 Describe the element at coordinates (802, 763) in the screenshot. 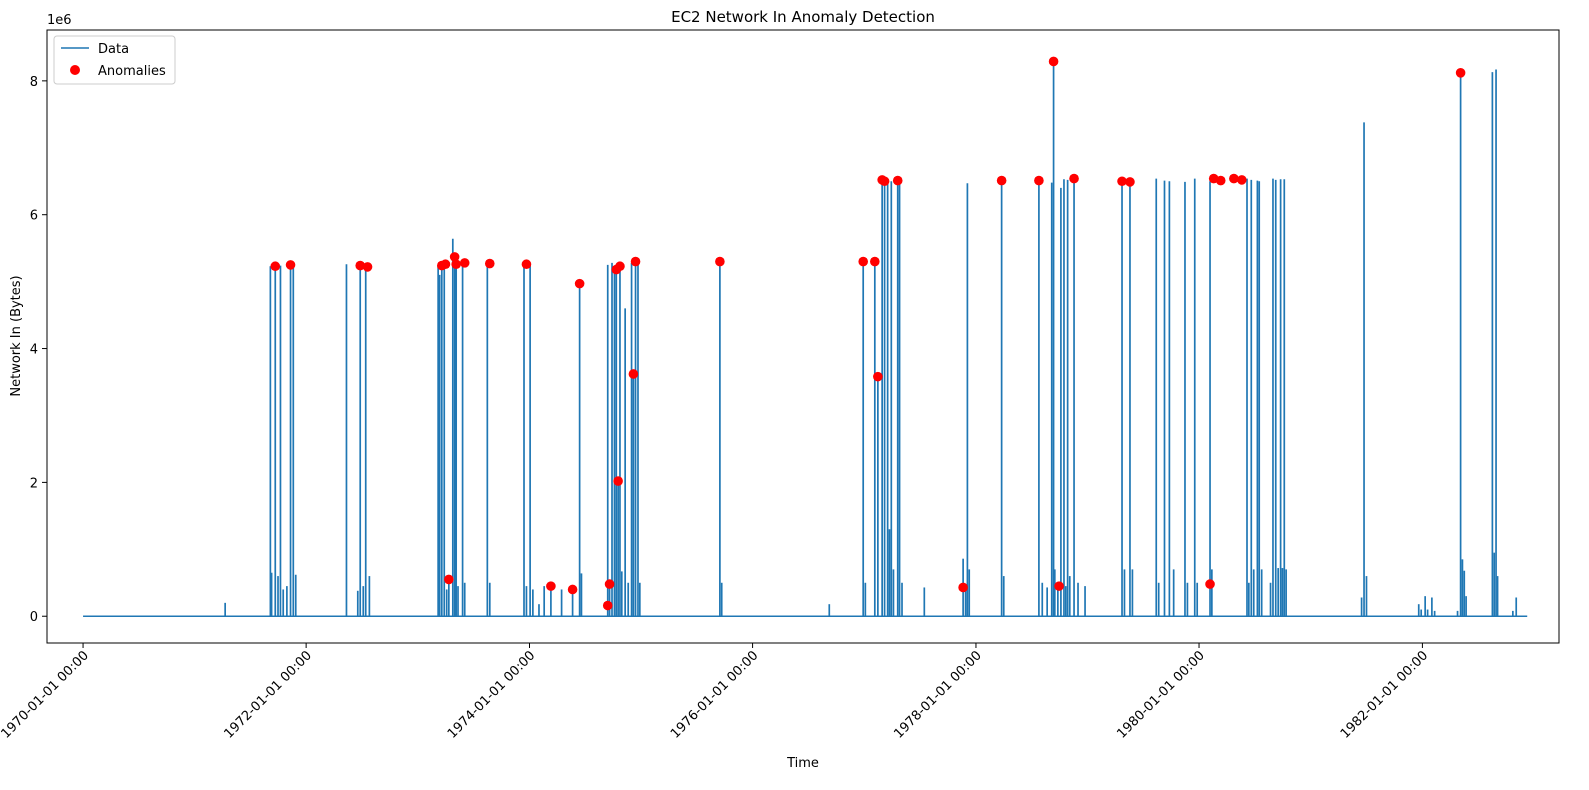

I see `x-axis-title: Time` at that location.